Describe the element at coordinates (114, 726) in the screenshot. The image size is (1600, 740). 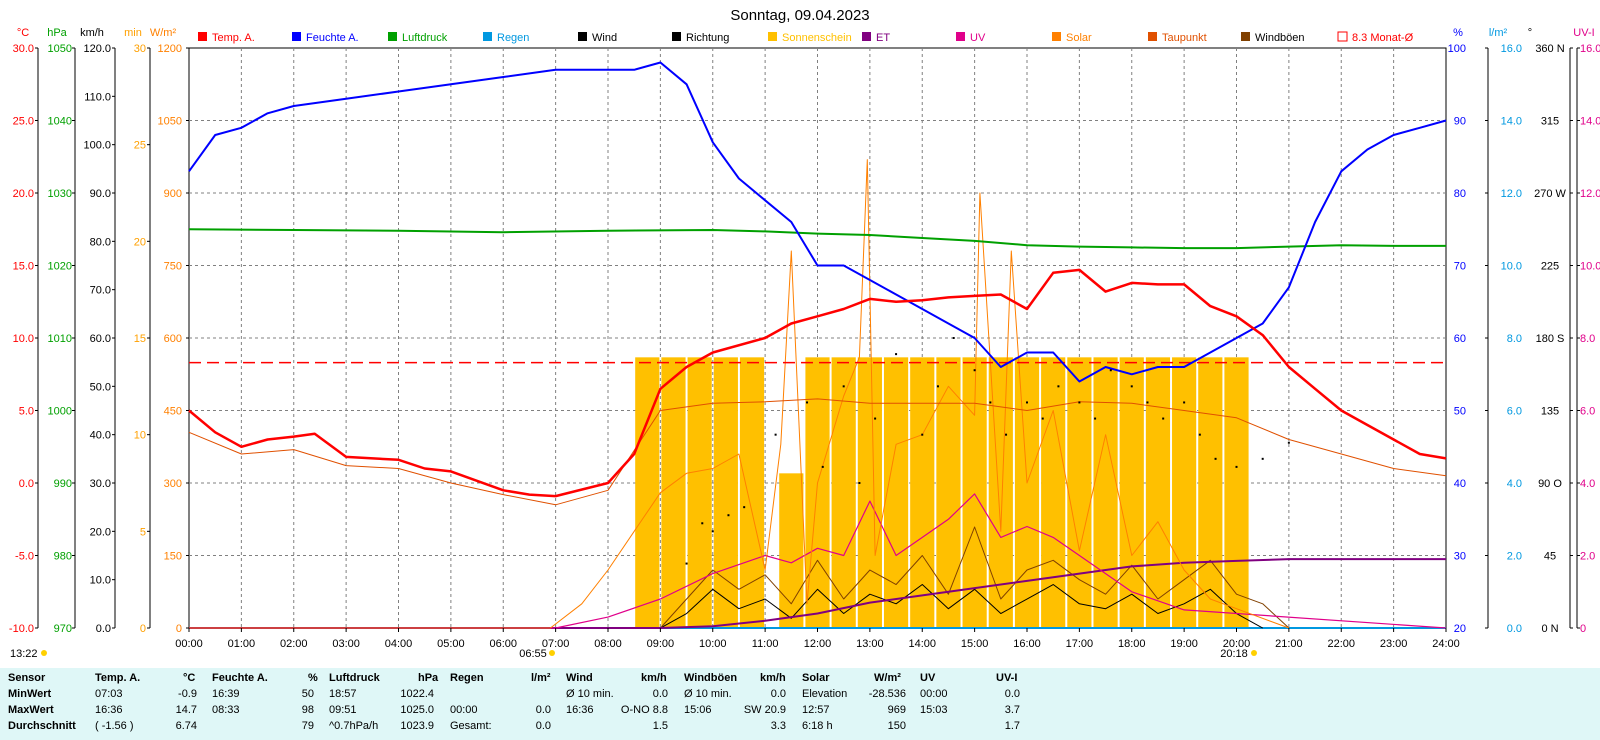
I see `table-cell: ( -1.56 )` at that location.